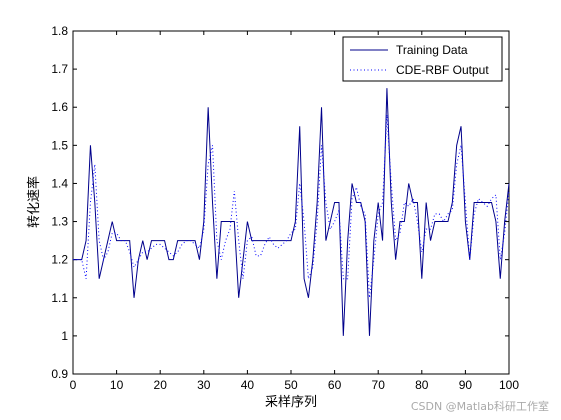 The width and height of the screenshot is (561, 420). What do you see at coordinates (432, 50) in the screenshot?
I see `legend-label-training-data: Training Data` at bounding box center [432, 50].